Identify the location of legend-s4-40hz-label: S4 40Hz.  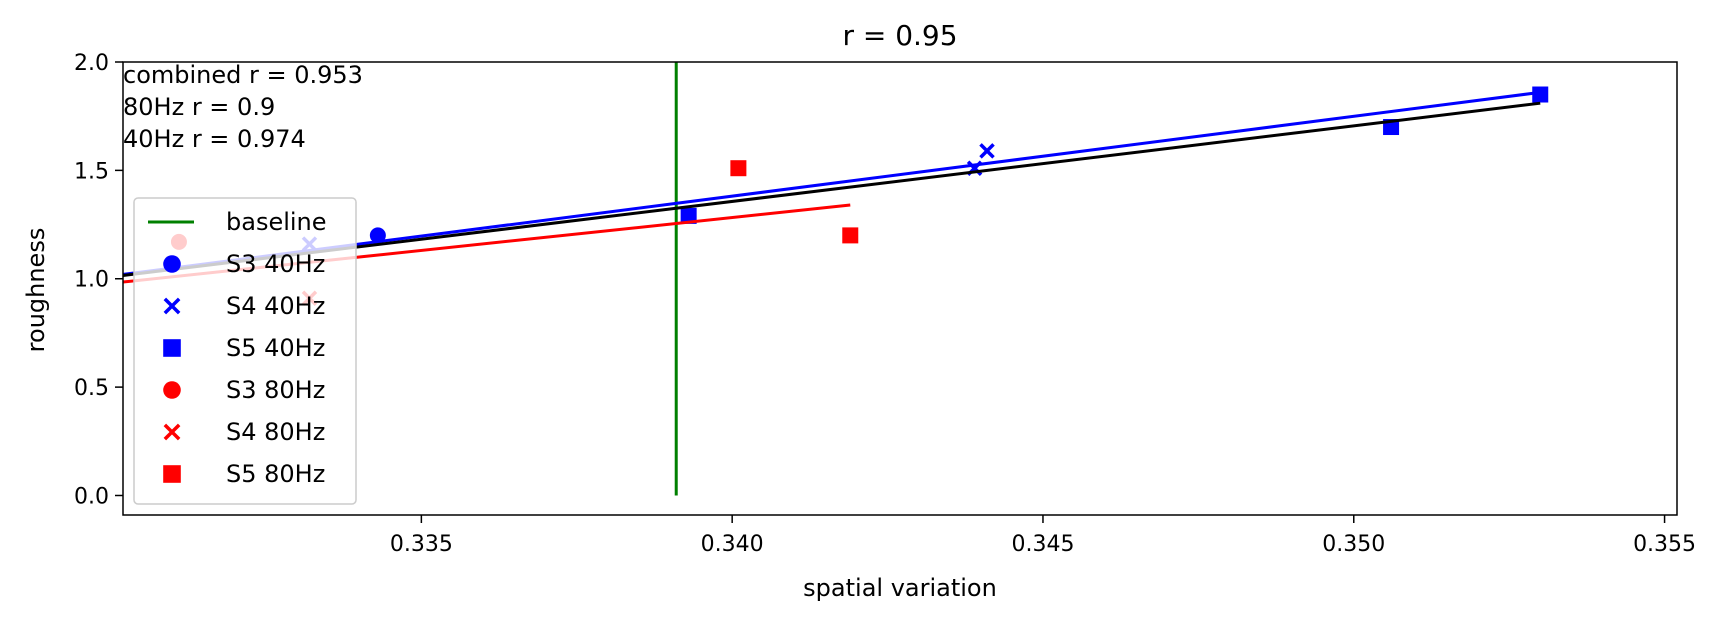
(275, 306).